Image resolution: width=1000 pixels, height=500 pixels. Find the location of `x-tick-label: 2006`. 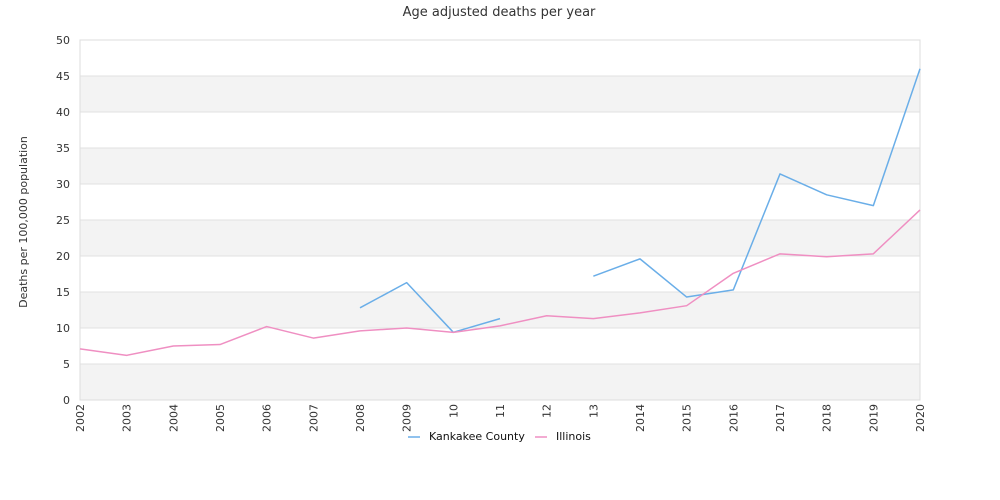

x-tick-label: 2006 is located at coordinates (267, 418).